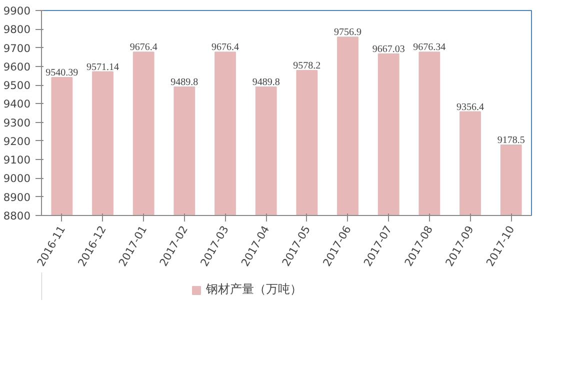 The height and width of the screenshot is (370, 561). What do you see at coordinates (17, 104) in the screenshot?
I see `y-tick-label: 9400` at bounding box center [17, 104].